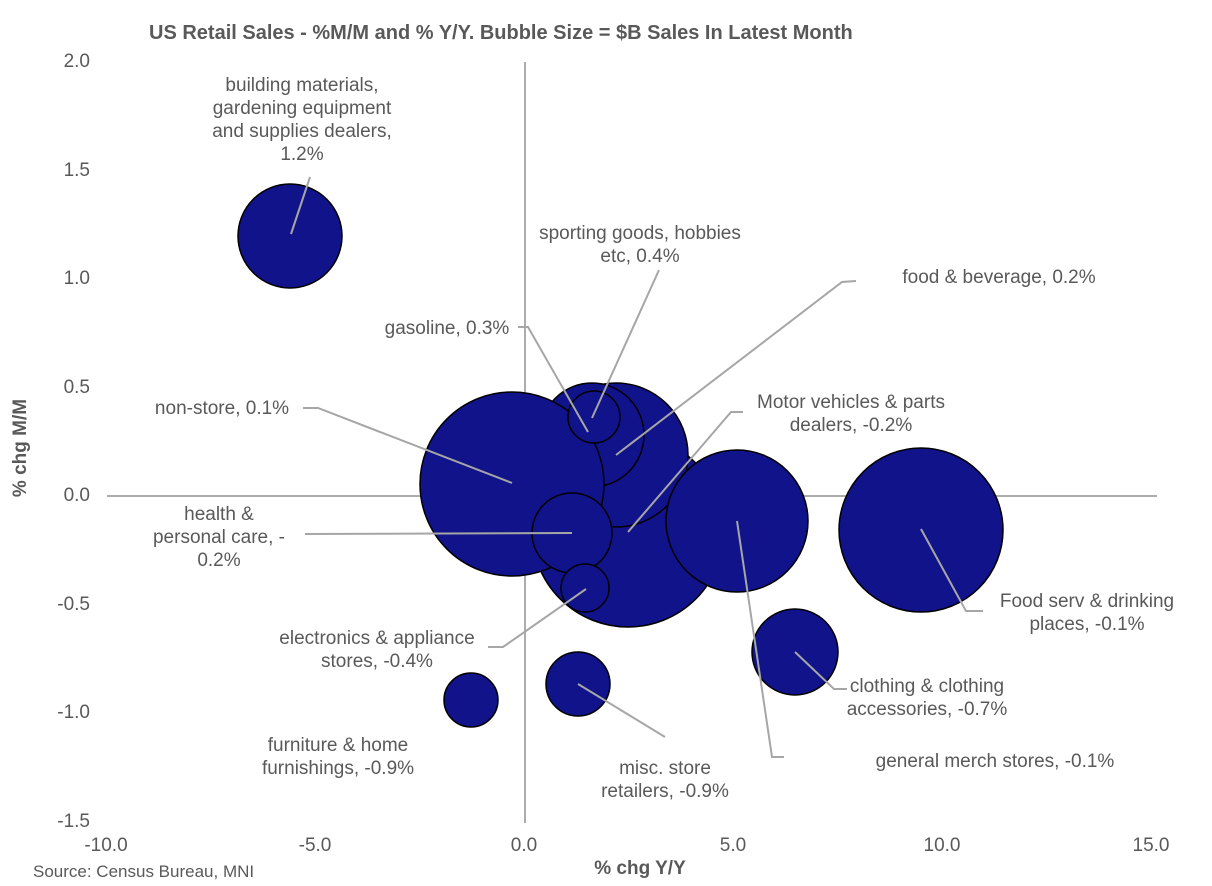  Describe the element at coordinates (685, 472) in the screenshot. I see `leader-line-motor-vehicles` at that location.